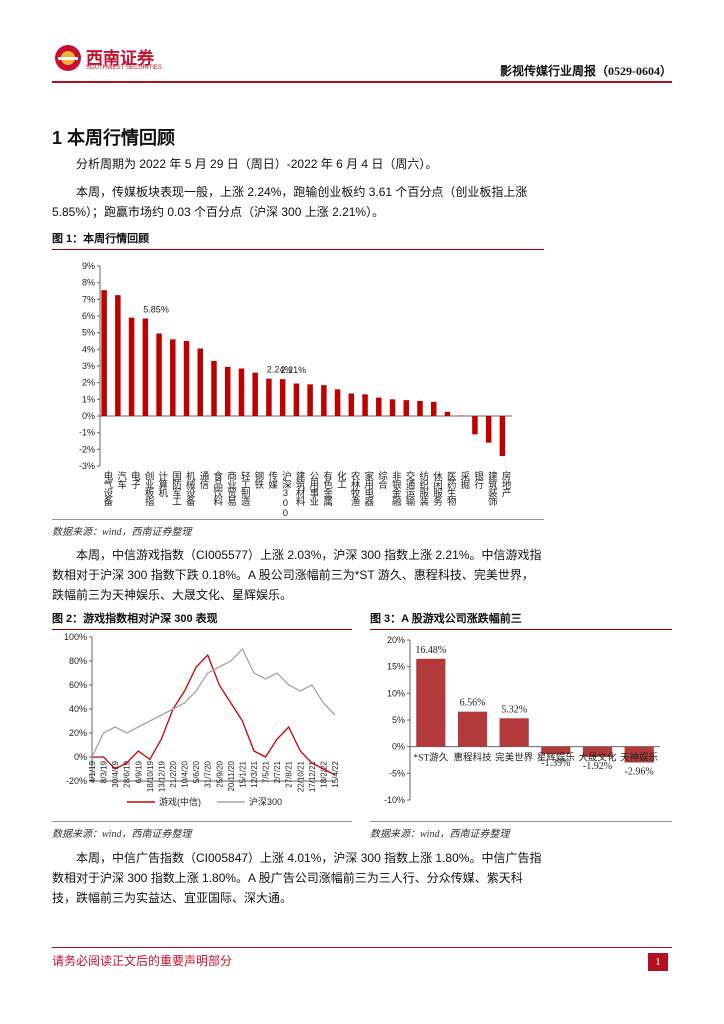 Image resolution: width=724 pixels, height=1024 pixels. What do you see at coordinates (204, 480) in the screenshot?
I see `x-tick-label: 通信` at bounding box center [204, 480].